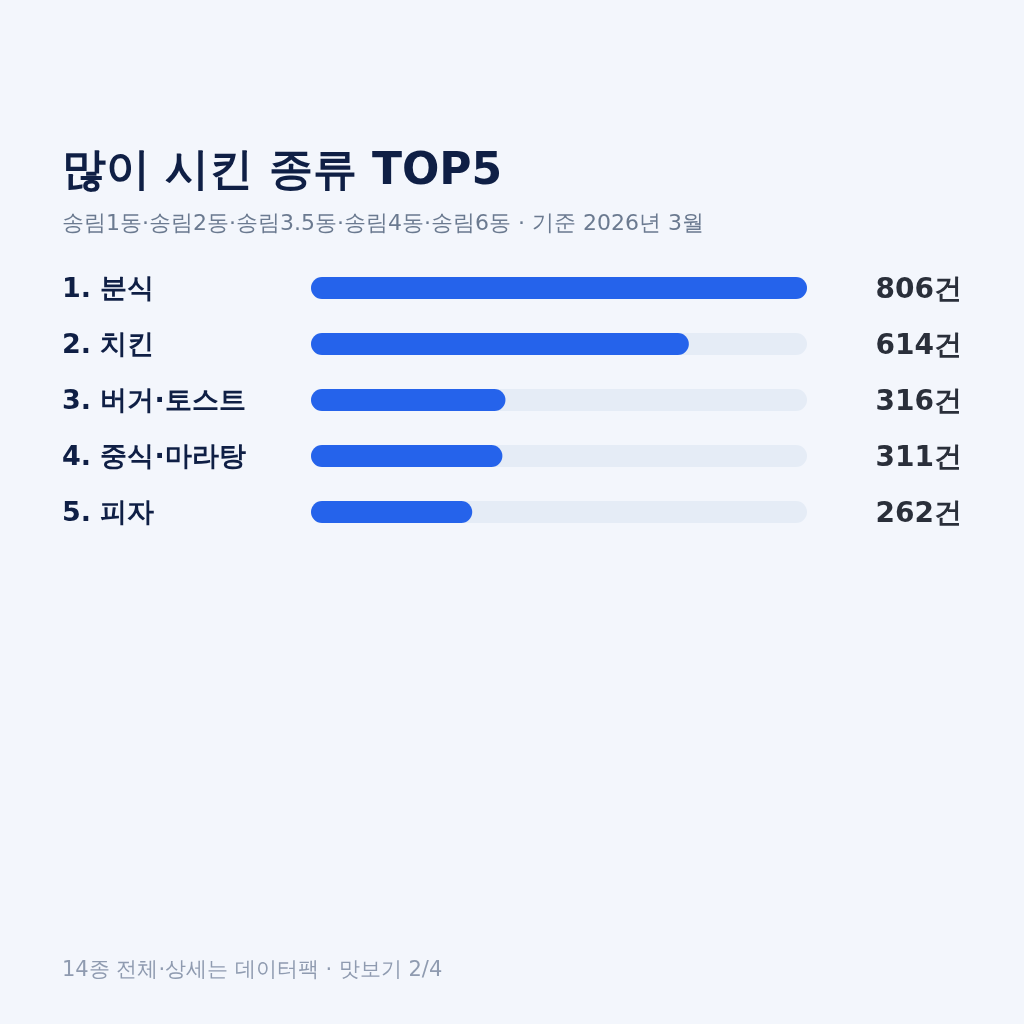 The height and width of the screenshot is (1024, 1024). Describe the element at coordinates (282, 168) in the screenshot. I see `chart-title: 많이 시킨 종류 TOP5` at that location.